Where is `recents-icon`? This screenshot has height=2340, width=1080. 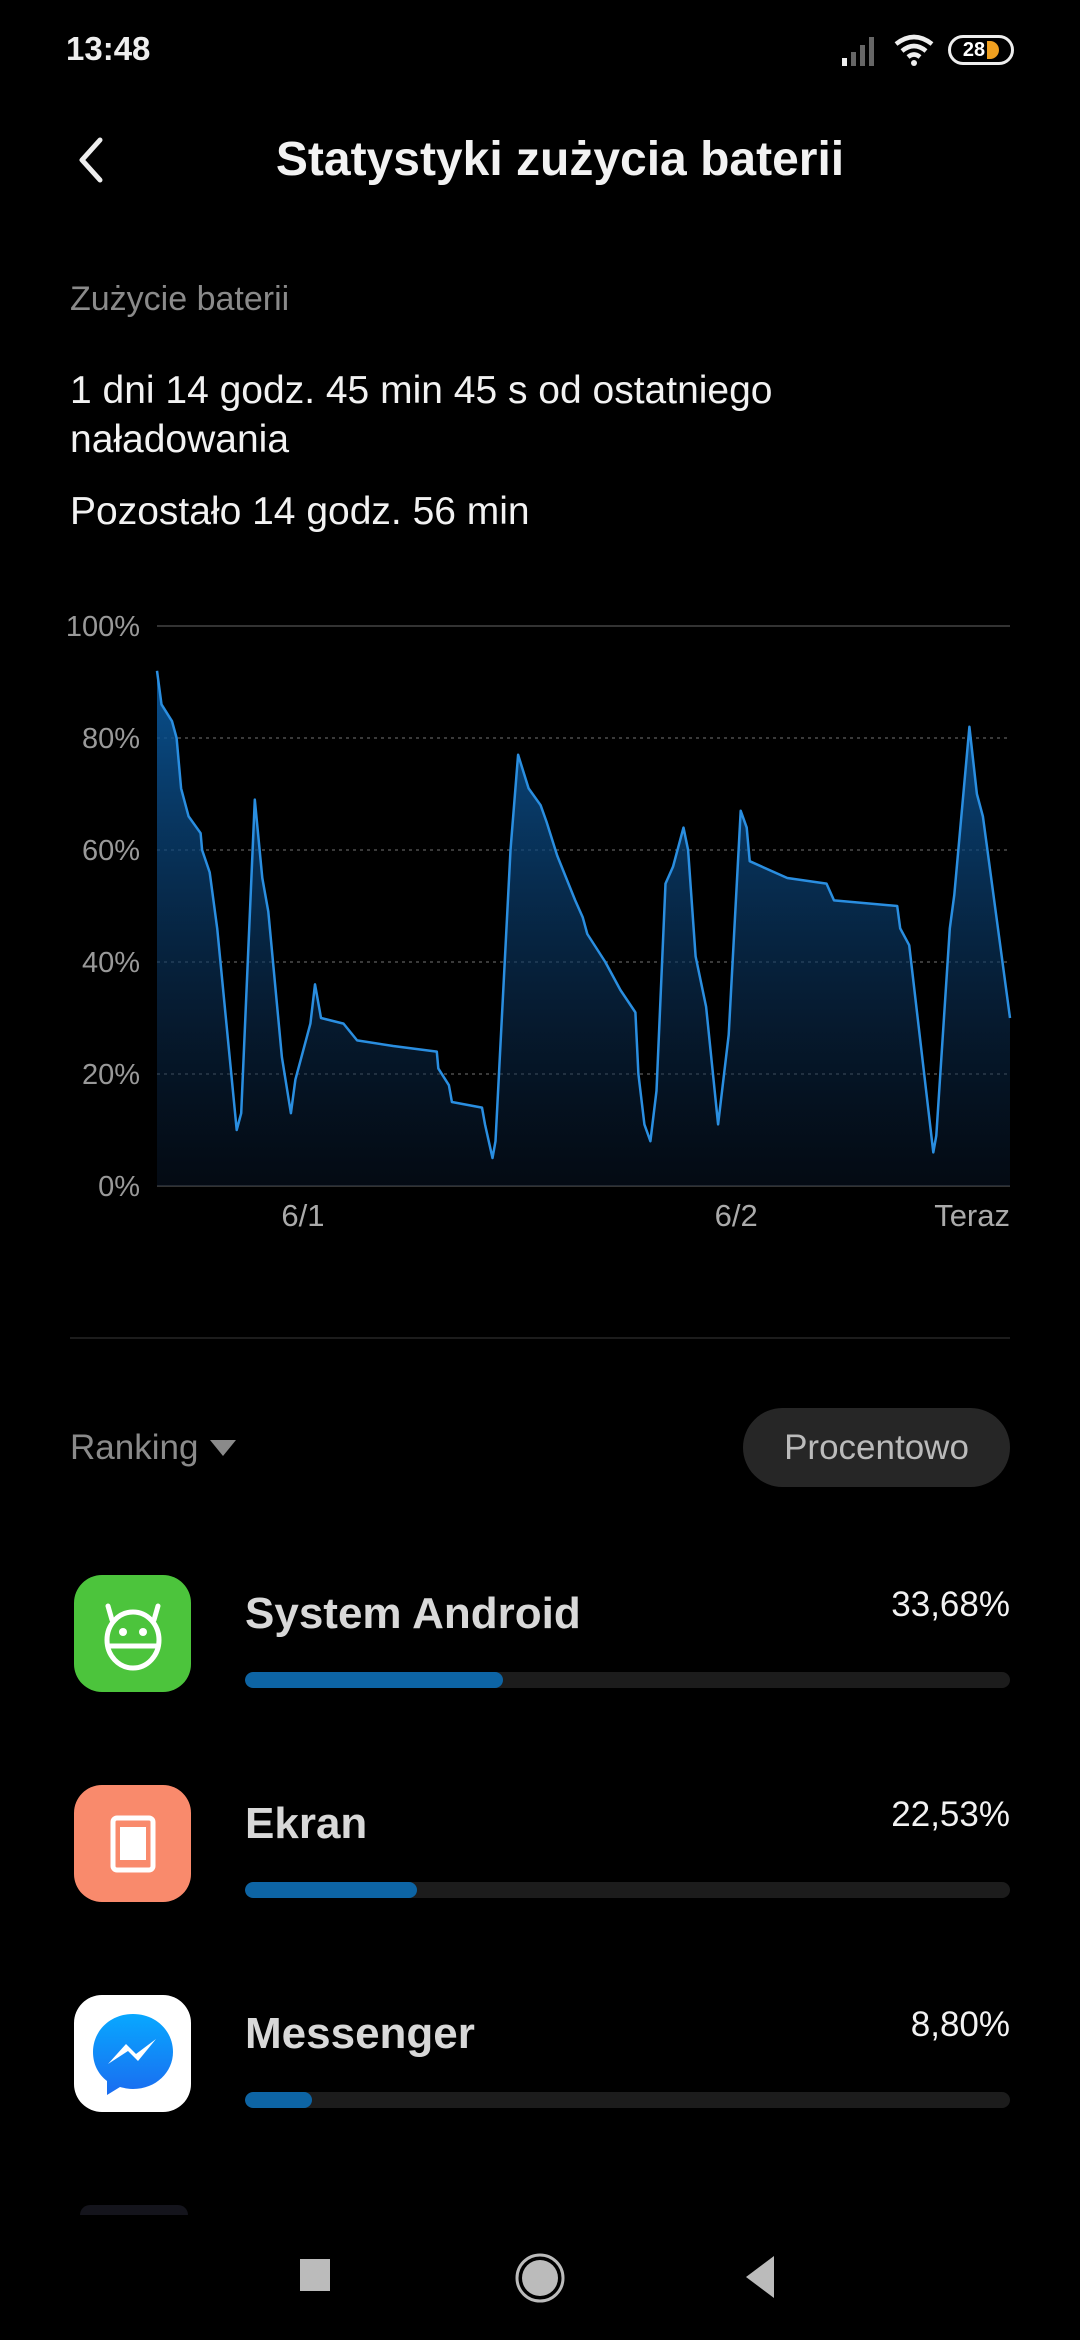 recents-icon is located at coordinates (315, 2275).